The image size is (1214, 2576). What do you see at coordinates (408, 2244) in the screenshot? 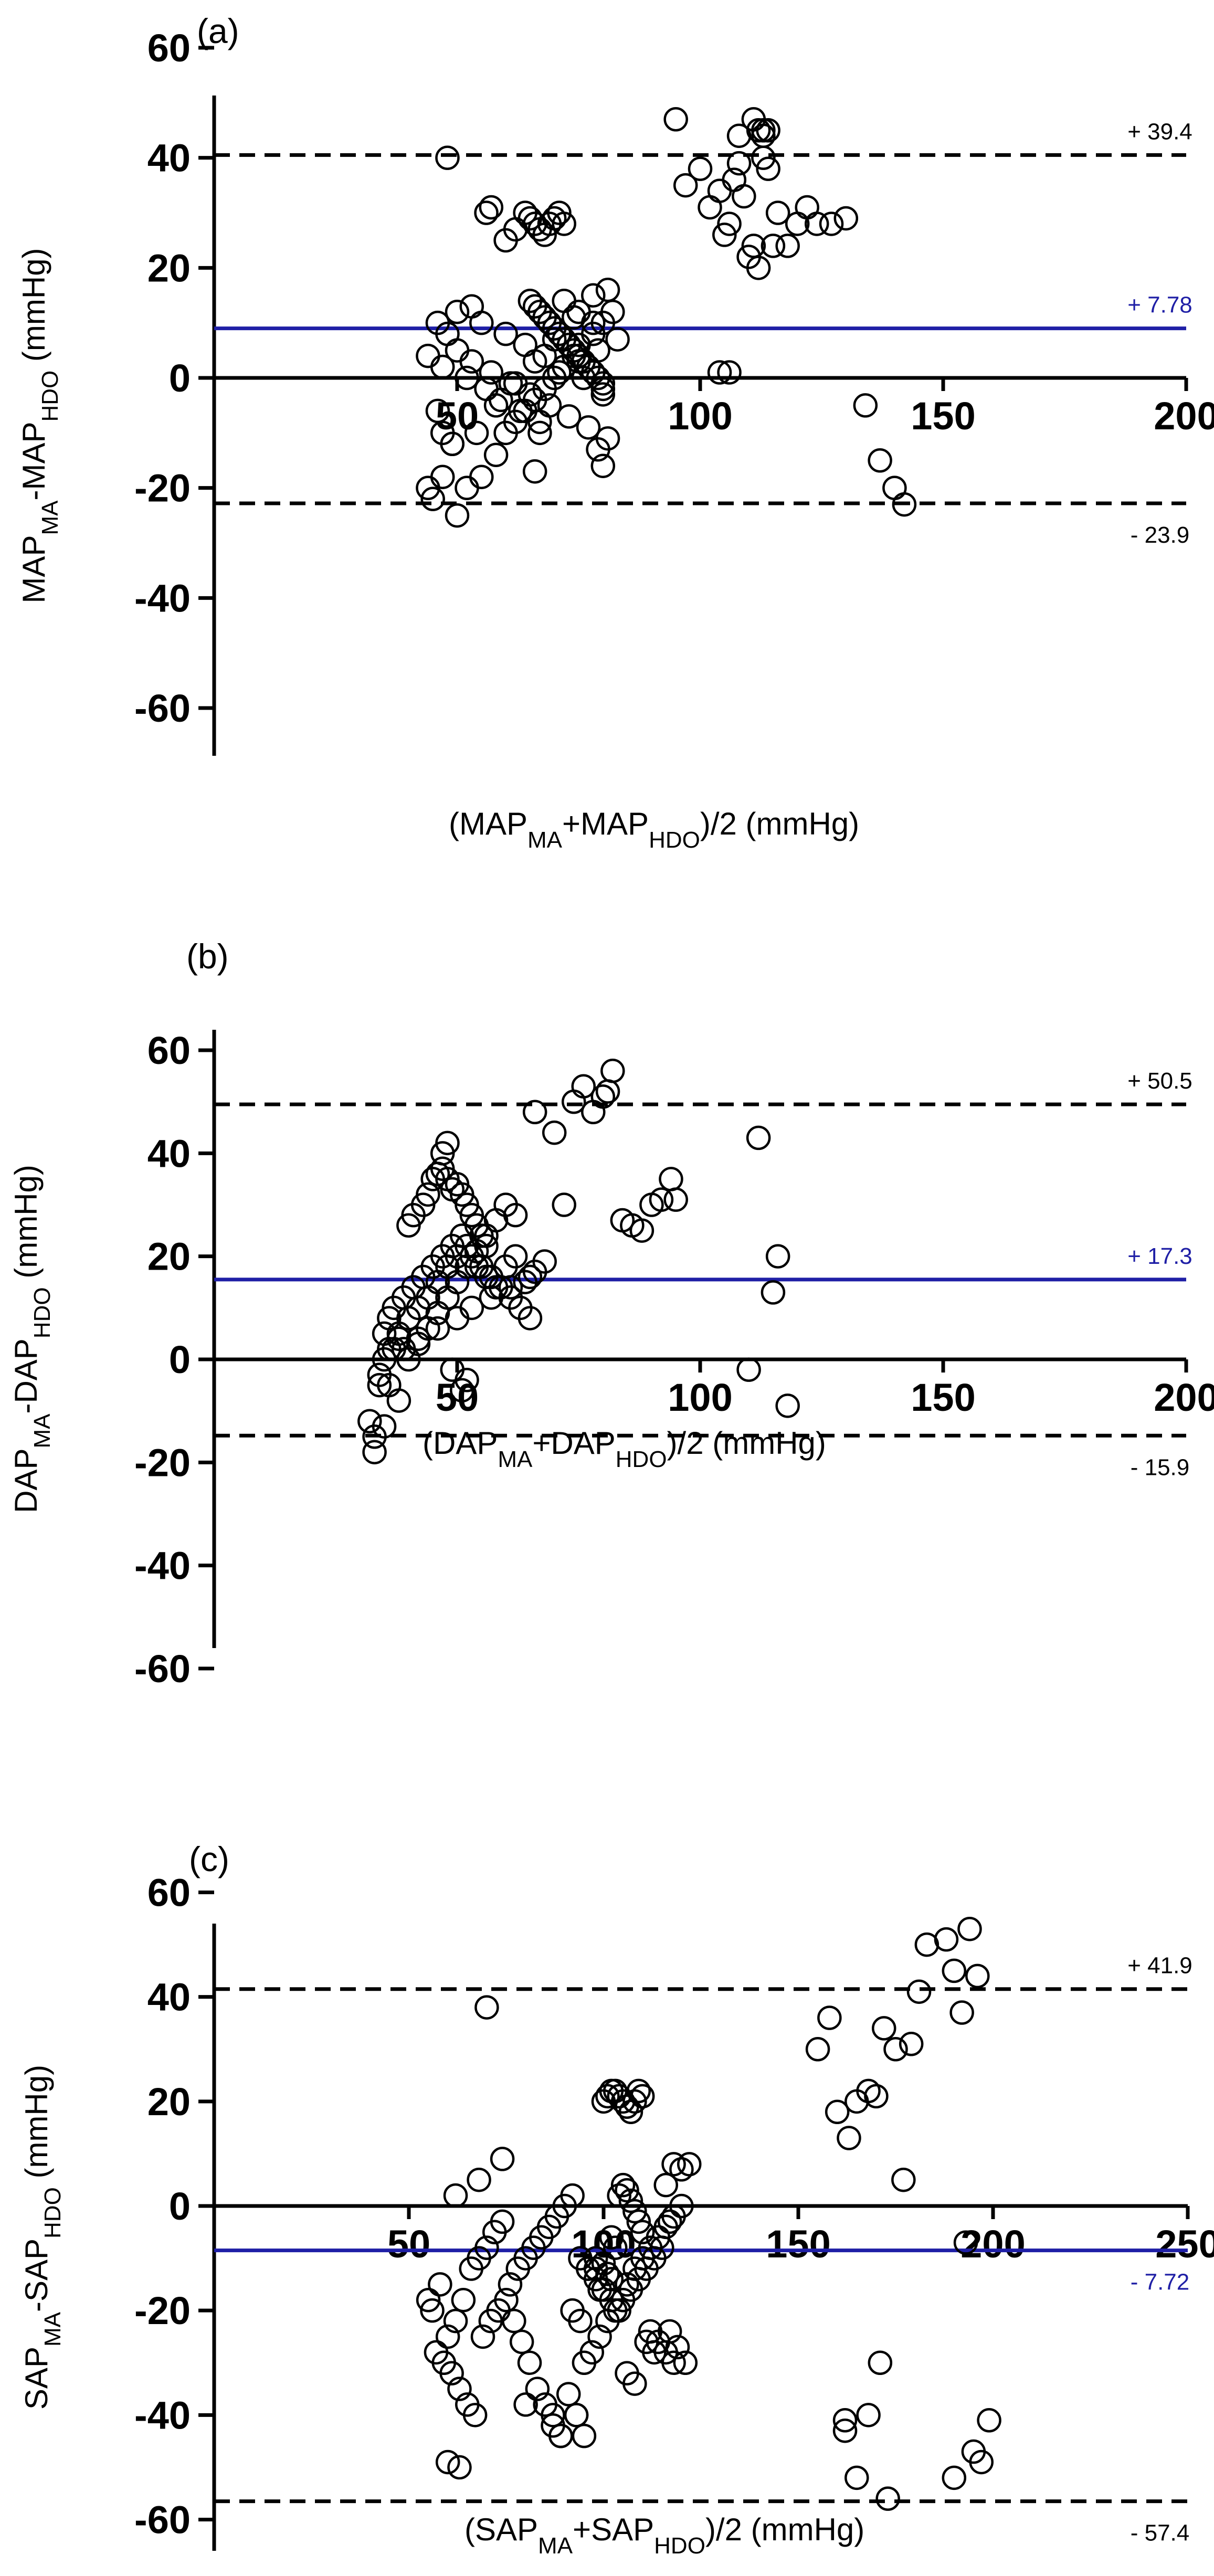
I see `x-tick-label: 50` at bounding box center [408, 2244].